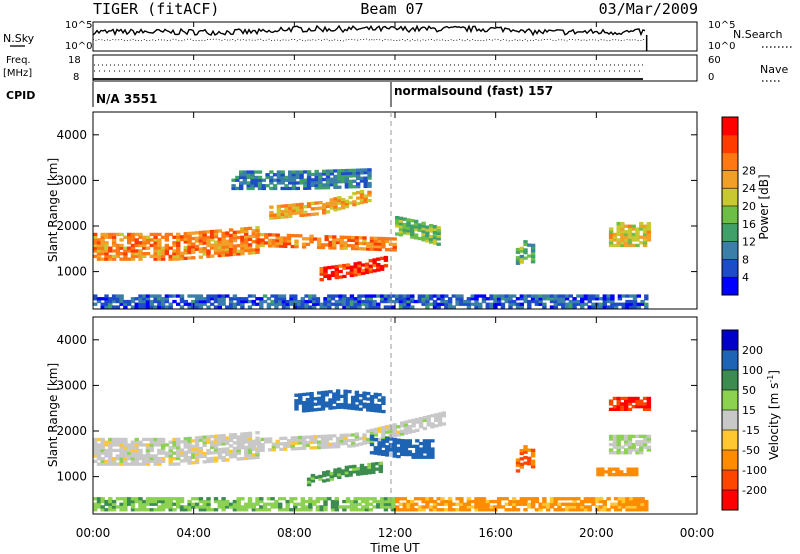 The height and width of the screenshot is (554, 800). I want to click on freq-tick-bottom: 8, so click(76, 77).